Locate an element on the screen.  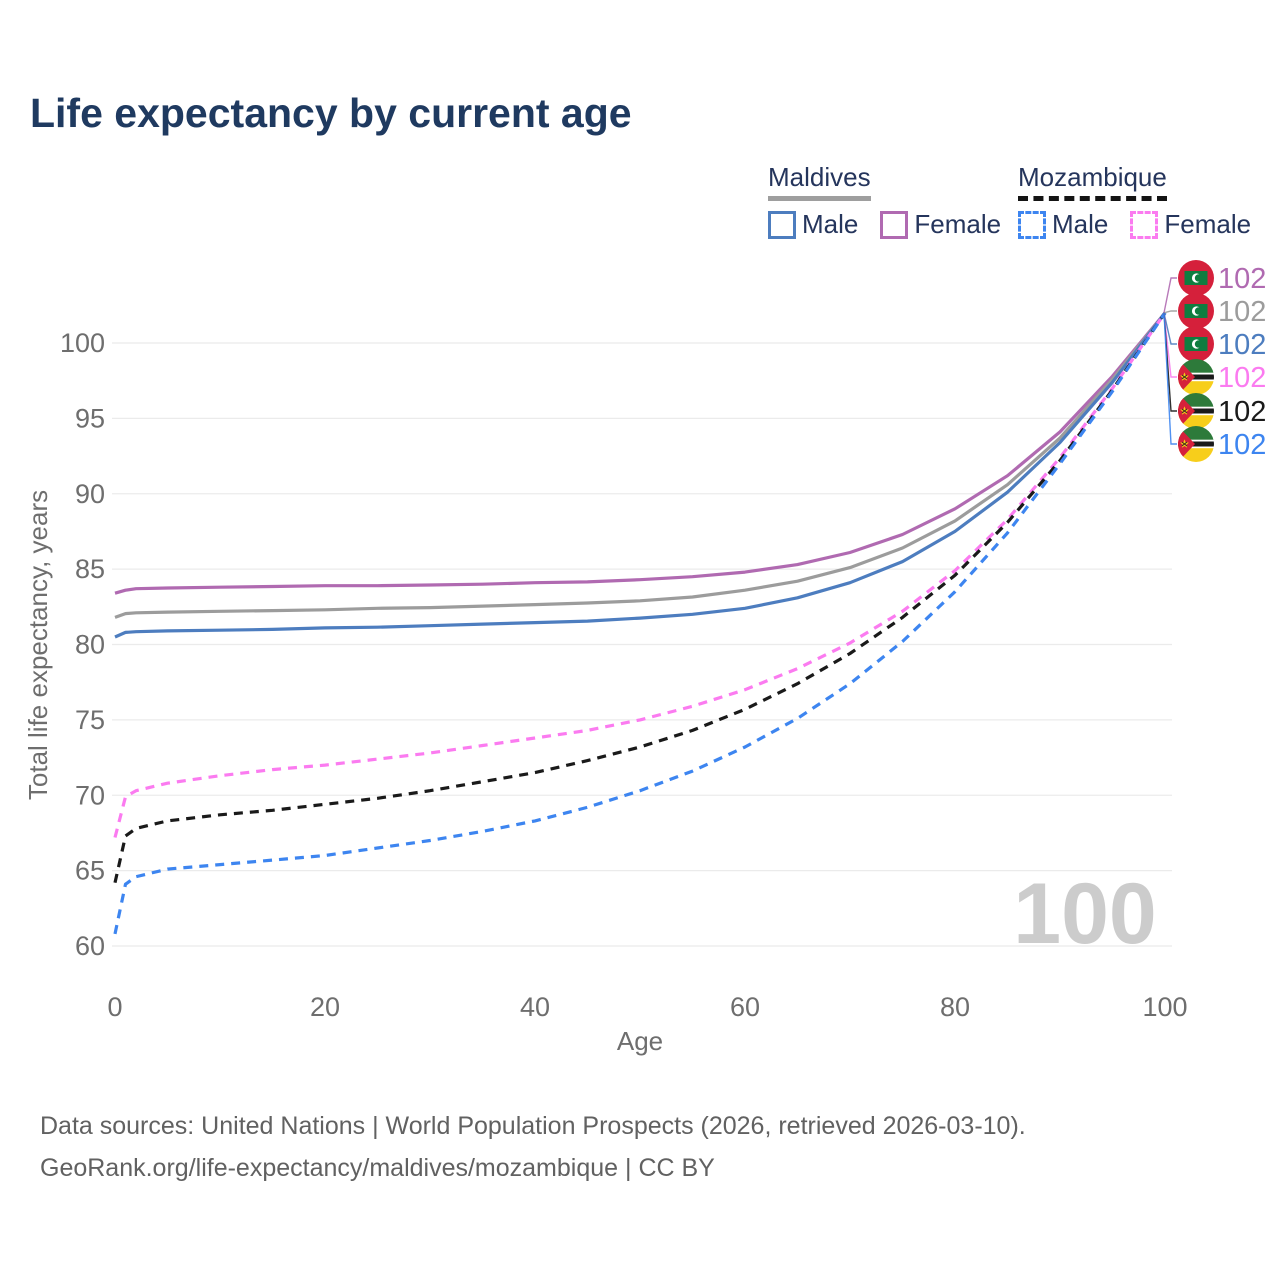
y-axis-title: Total life expectancy, years is located at coordinates (38, 645).